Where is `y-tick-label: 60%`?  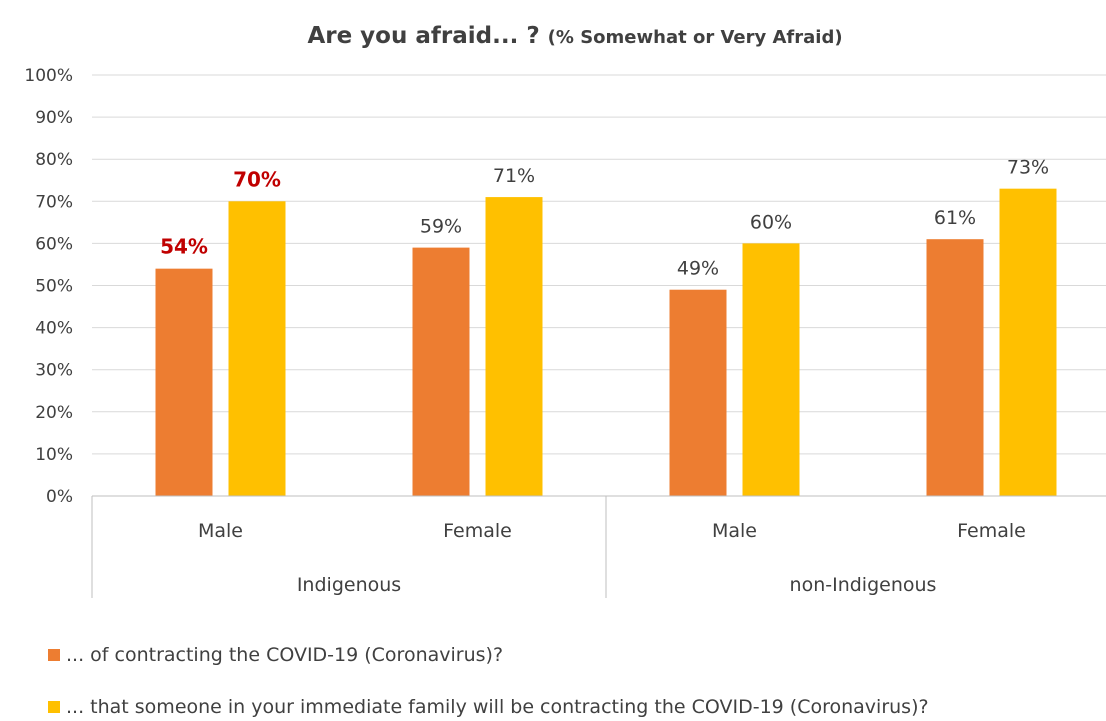 y-tick-label: 60% is located at coordinates (54, 244).